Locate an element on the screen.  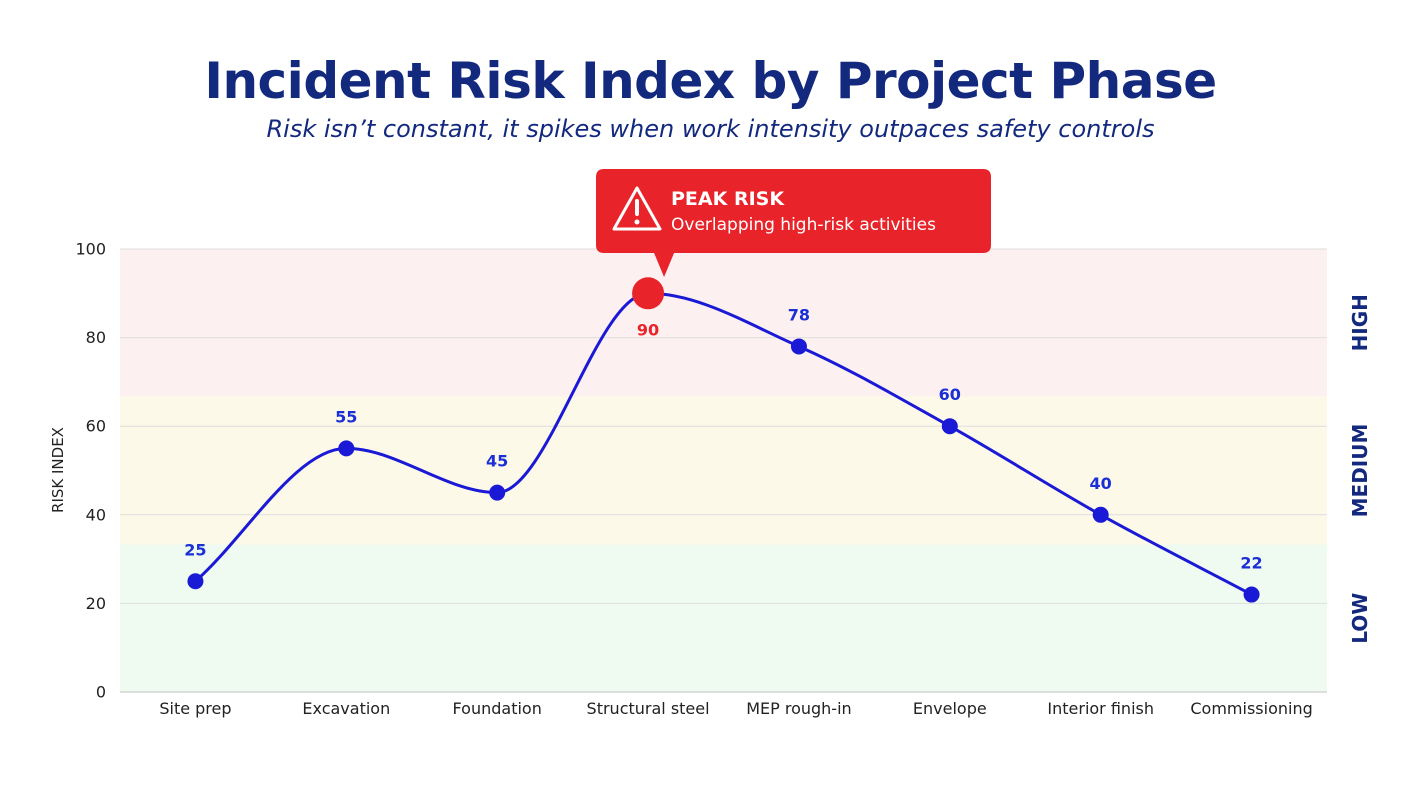
x-tick-label: Interior finish is located at coordinates (1100, 708).